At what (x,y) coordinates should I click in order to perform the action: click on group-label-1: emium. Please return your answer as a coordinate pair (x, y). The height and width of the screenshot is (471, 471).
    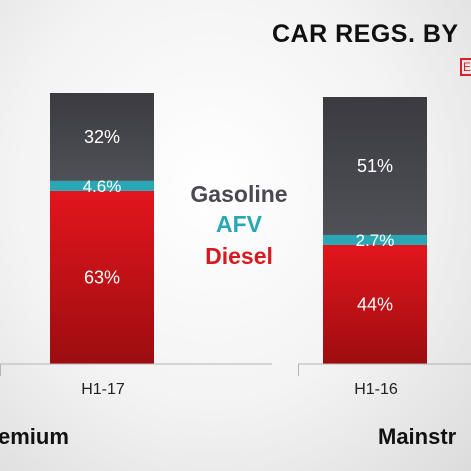
    Looking at the image, I should click on (34, 436).